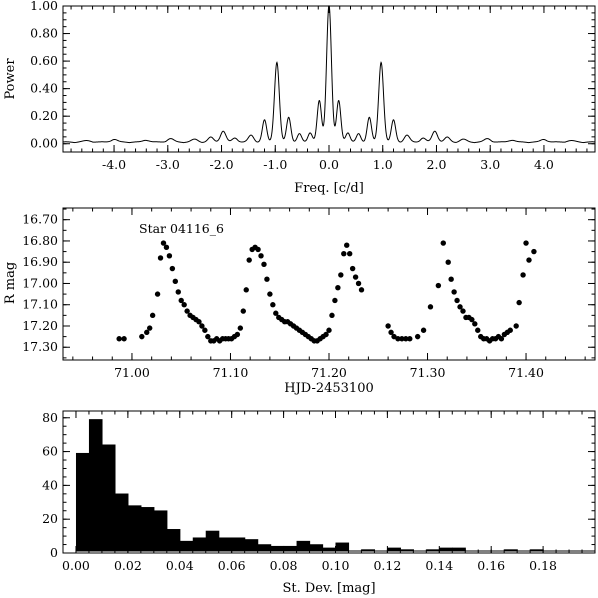  I want to click on light-curve-x-tick-label: 71.10, so click(231, 372).